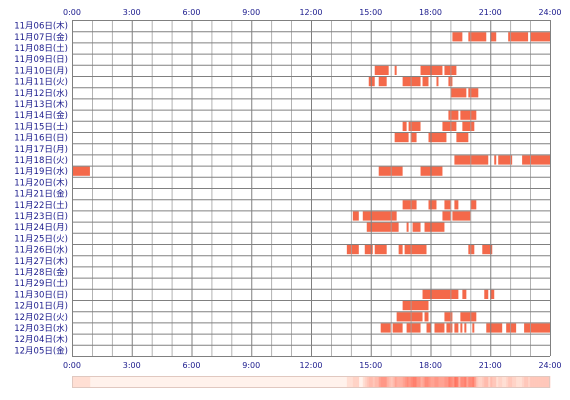 The width and height of the screenshot is (570, 400). Describe the element at coordinates (41, 217) in the screenshot. I see `day-label: 11月23日(日)` at that location.